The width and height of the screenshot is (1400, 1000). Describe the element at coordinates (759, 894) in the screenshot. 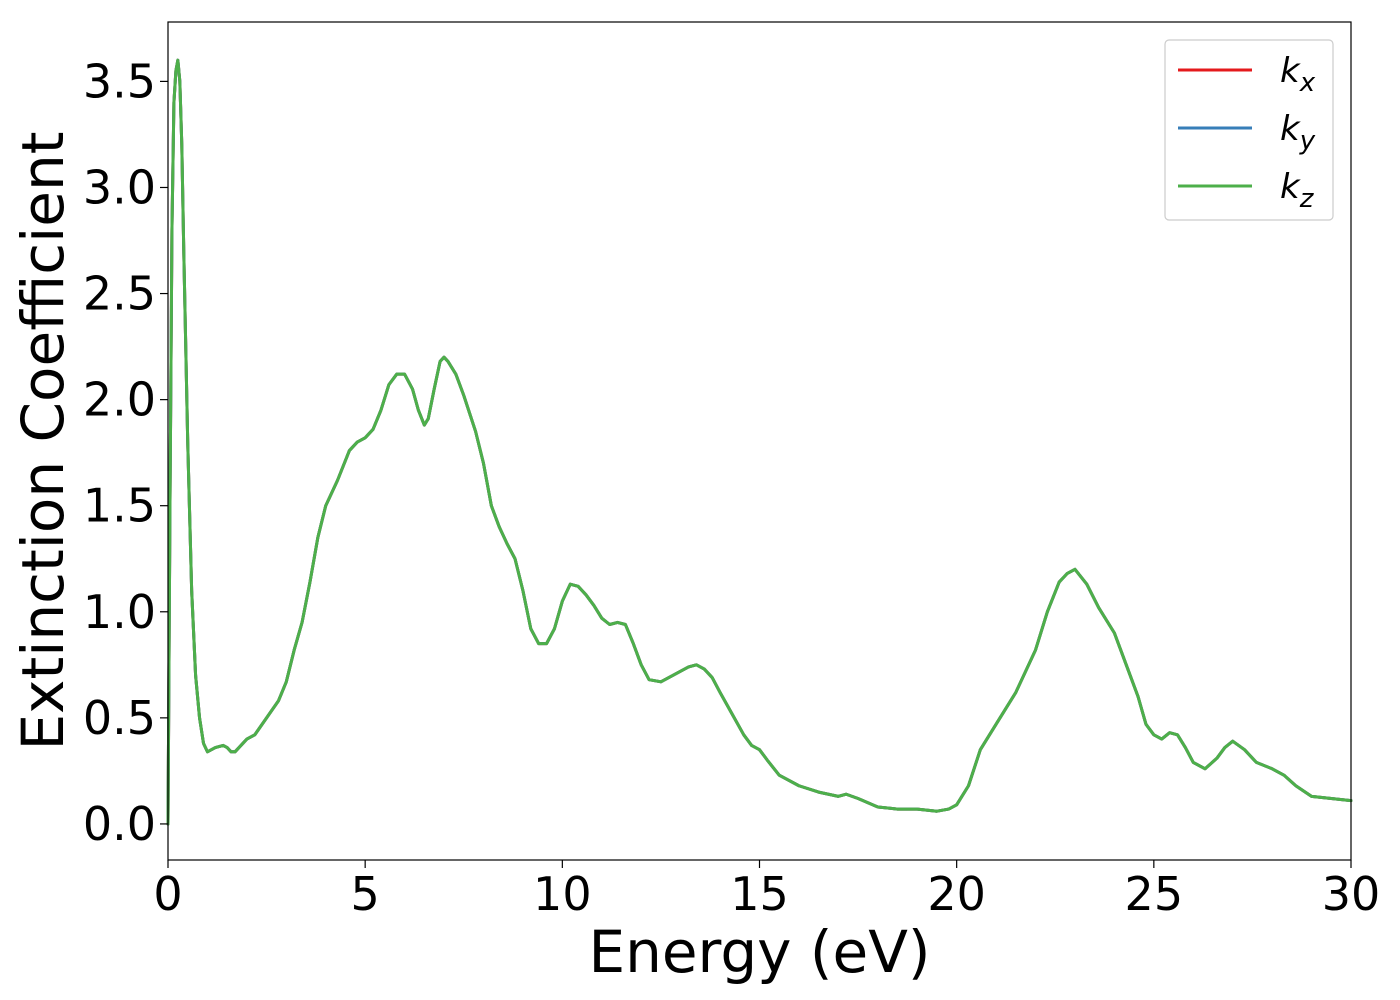

I see `x-tick-label: 15` at that location.